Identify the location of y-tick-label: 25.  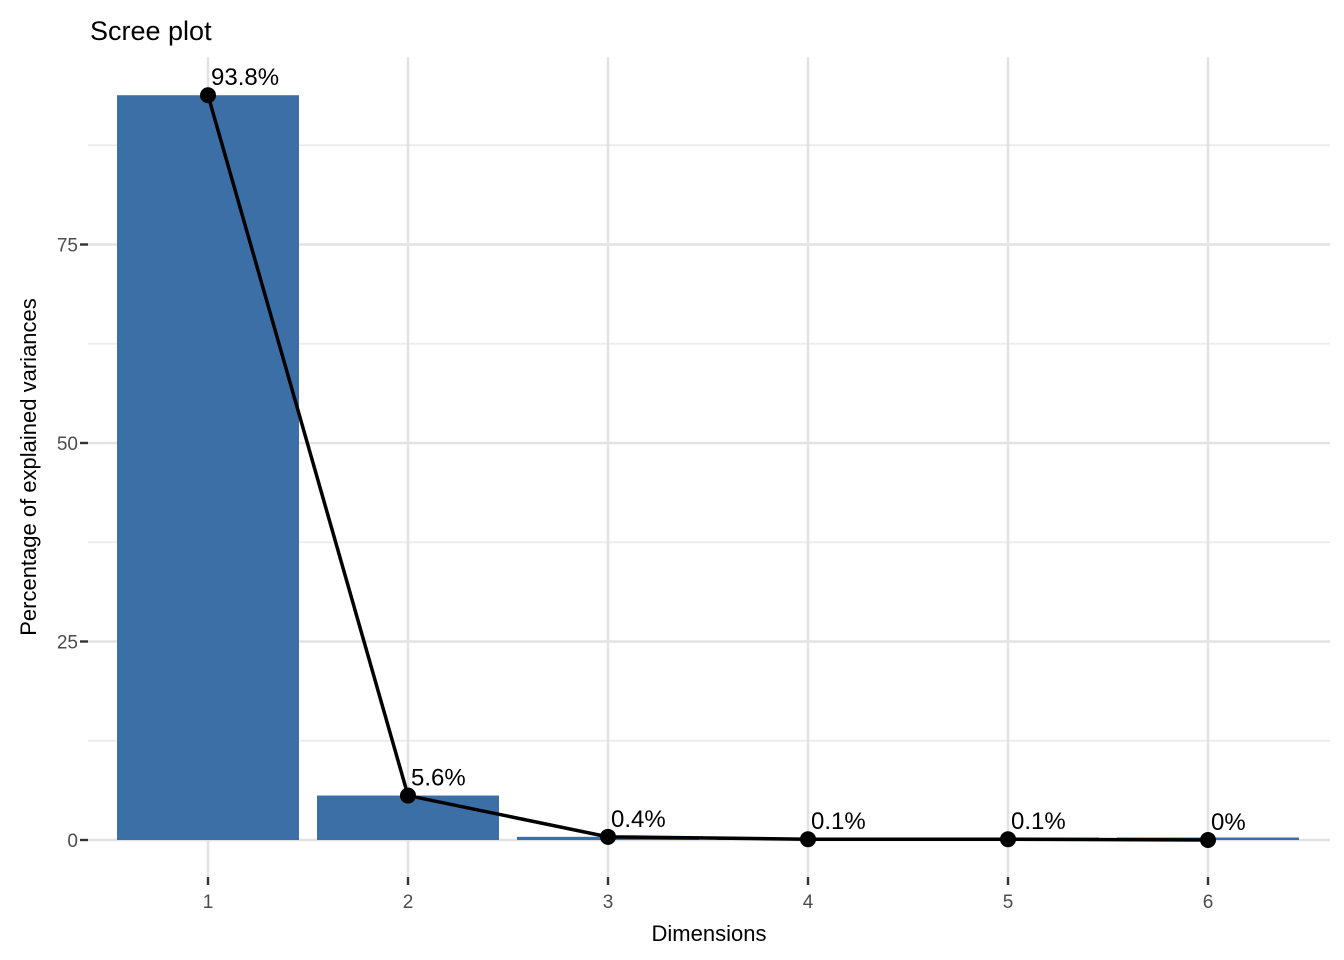
(67, 643).